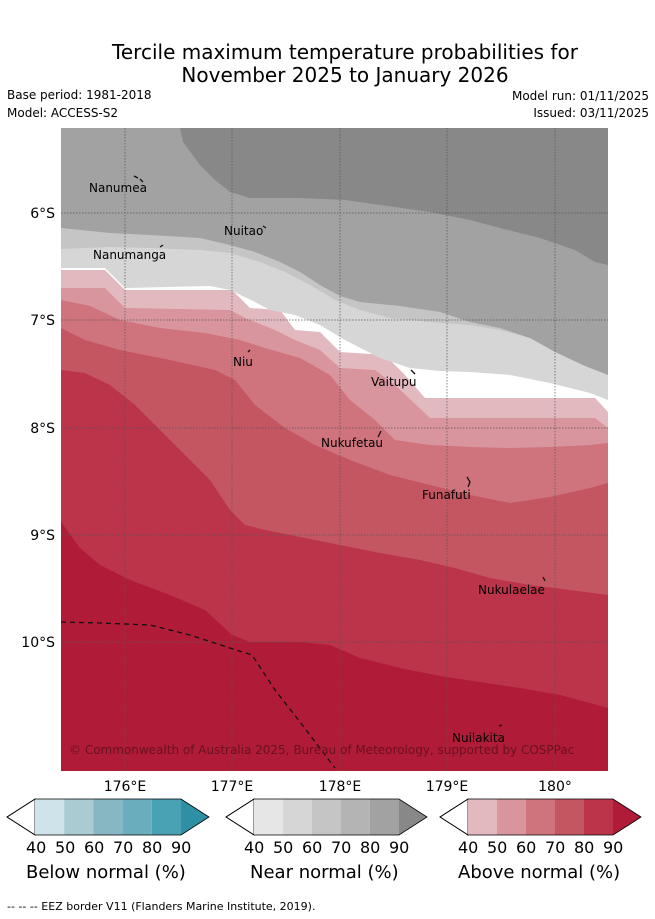 This screenshot has width=655, height=919. Describe the element at coordinates (42, 429) in the screenshot. I see `lat-8s: 8°S` at that location.